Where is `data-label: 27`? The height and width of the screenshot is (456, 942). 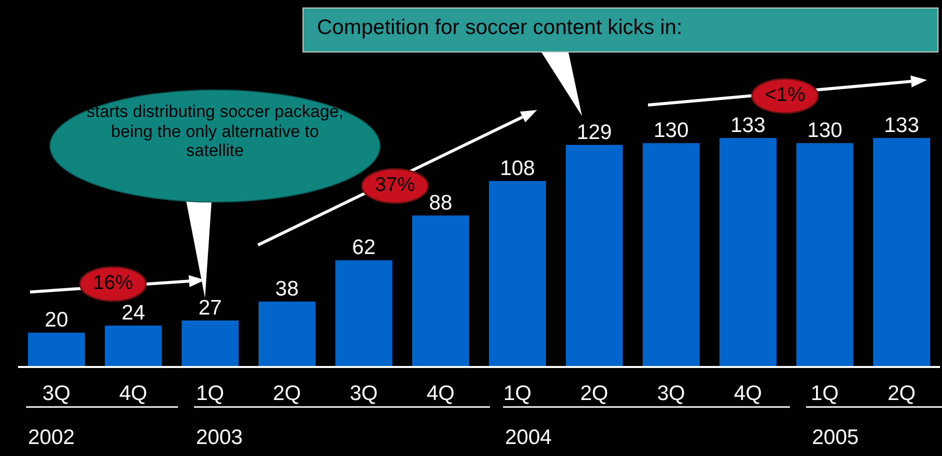 data-label: 27 is located at coordinates (210, 308).